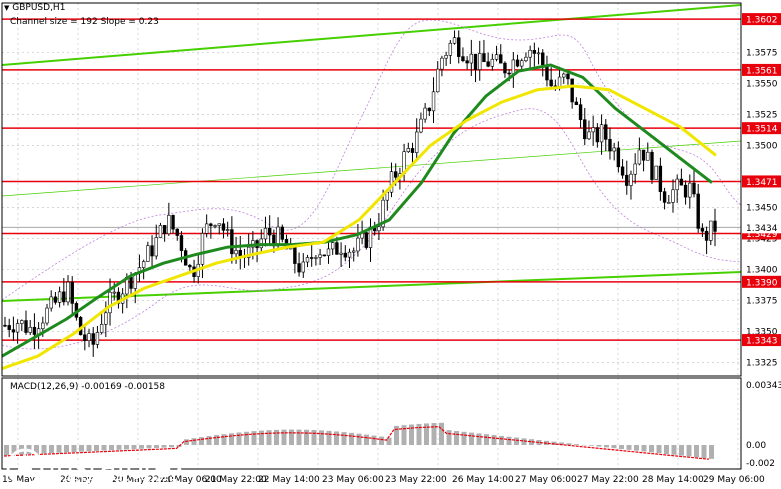  Describe the element at coordinates (371, 168) in the screenshot. I see `channel-mid-line` at that location.